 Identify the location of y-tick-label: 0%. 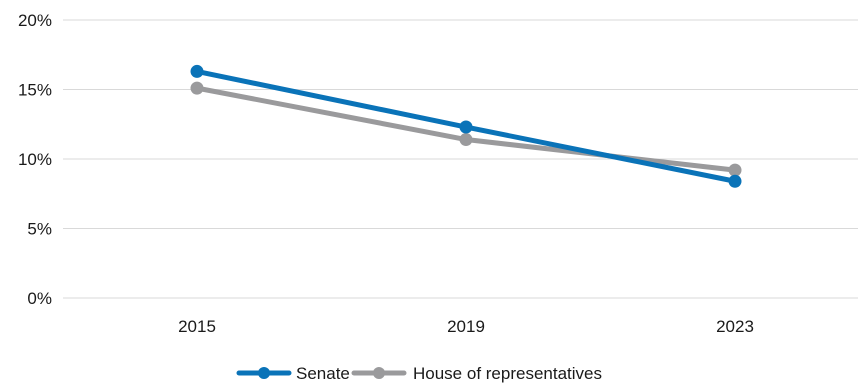
(39, 298).